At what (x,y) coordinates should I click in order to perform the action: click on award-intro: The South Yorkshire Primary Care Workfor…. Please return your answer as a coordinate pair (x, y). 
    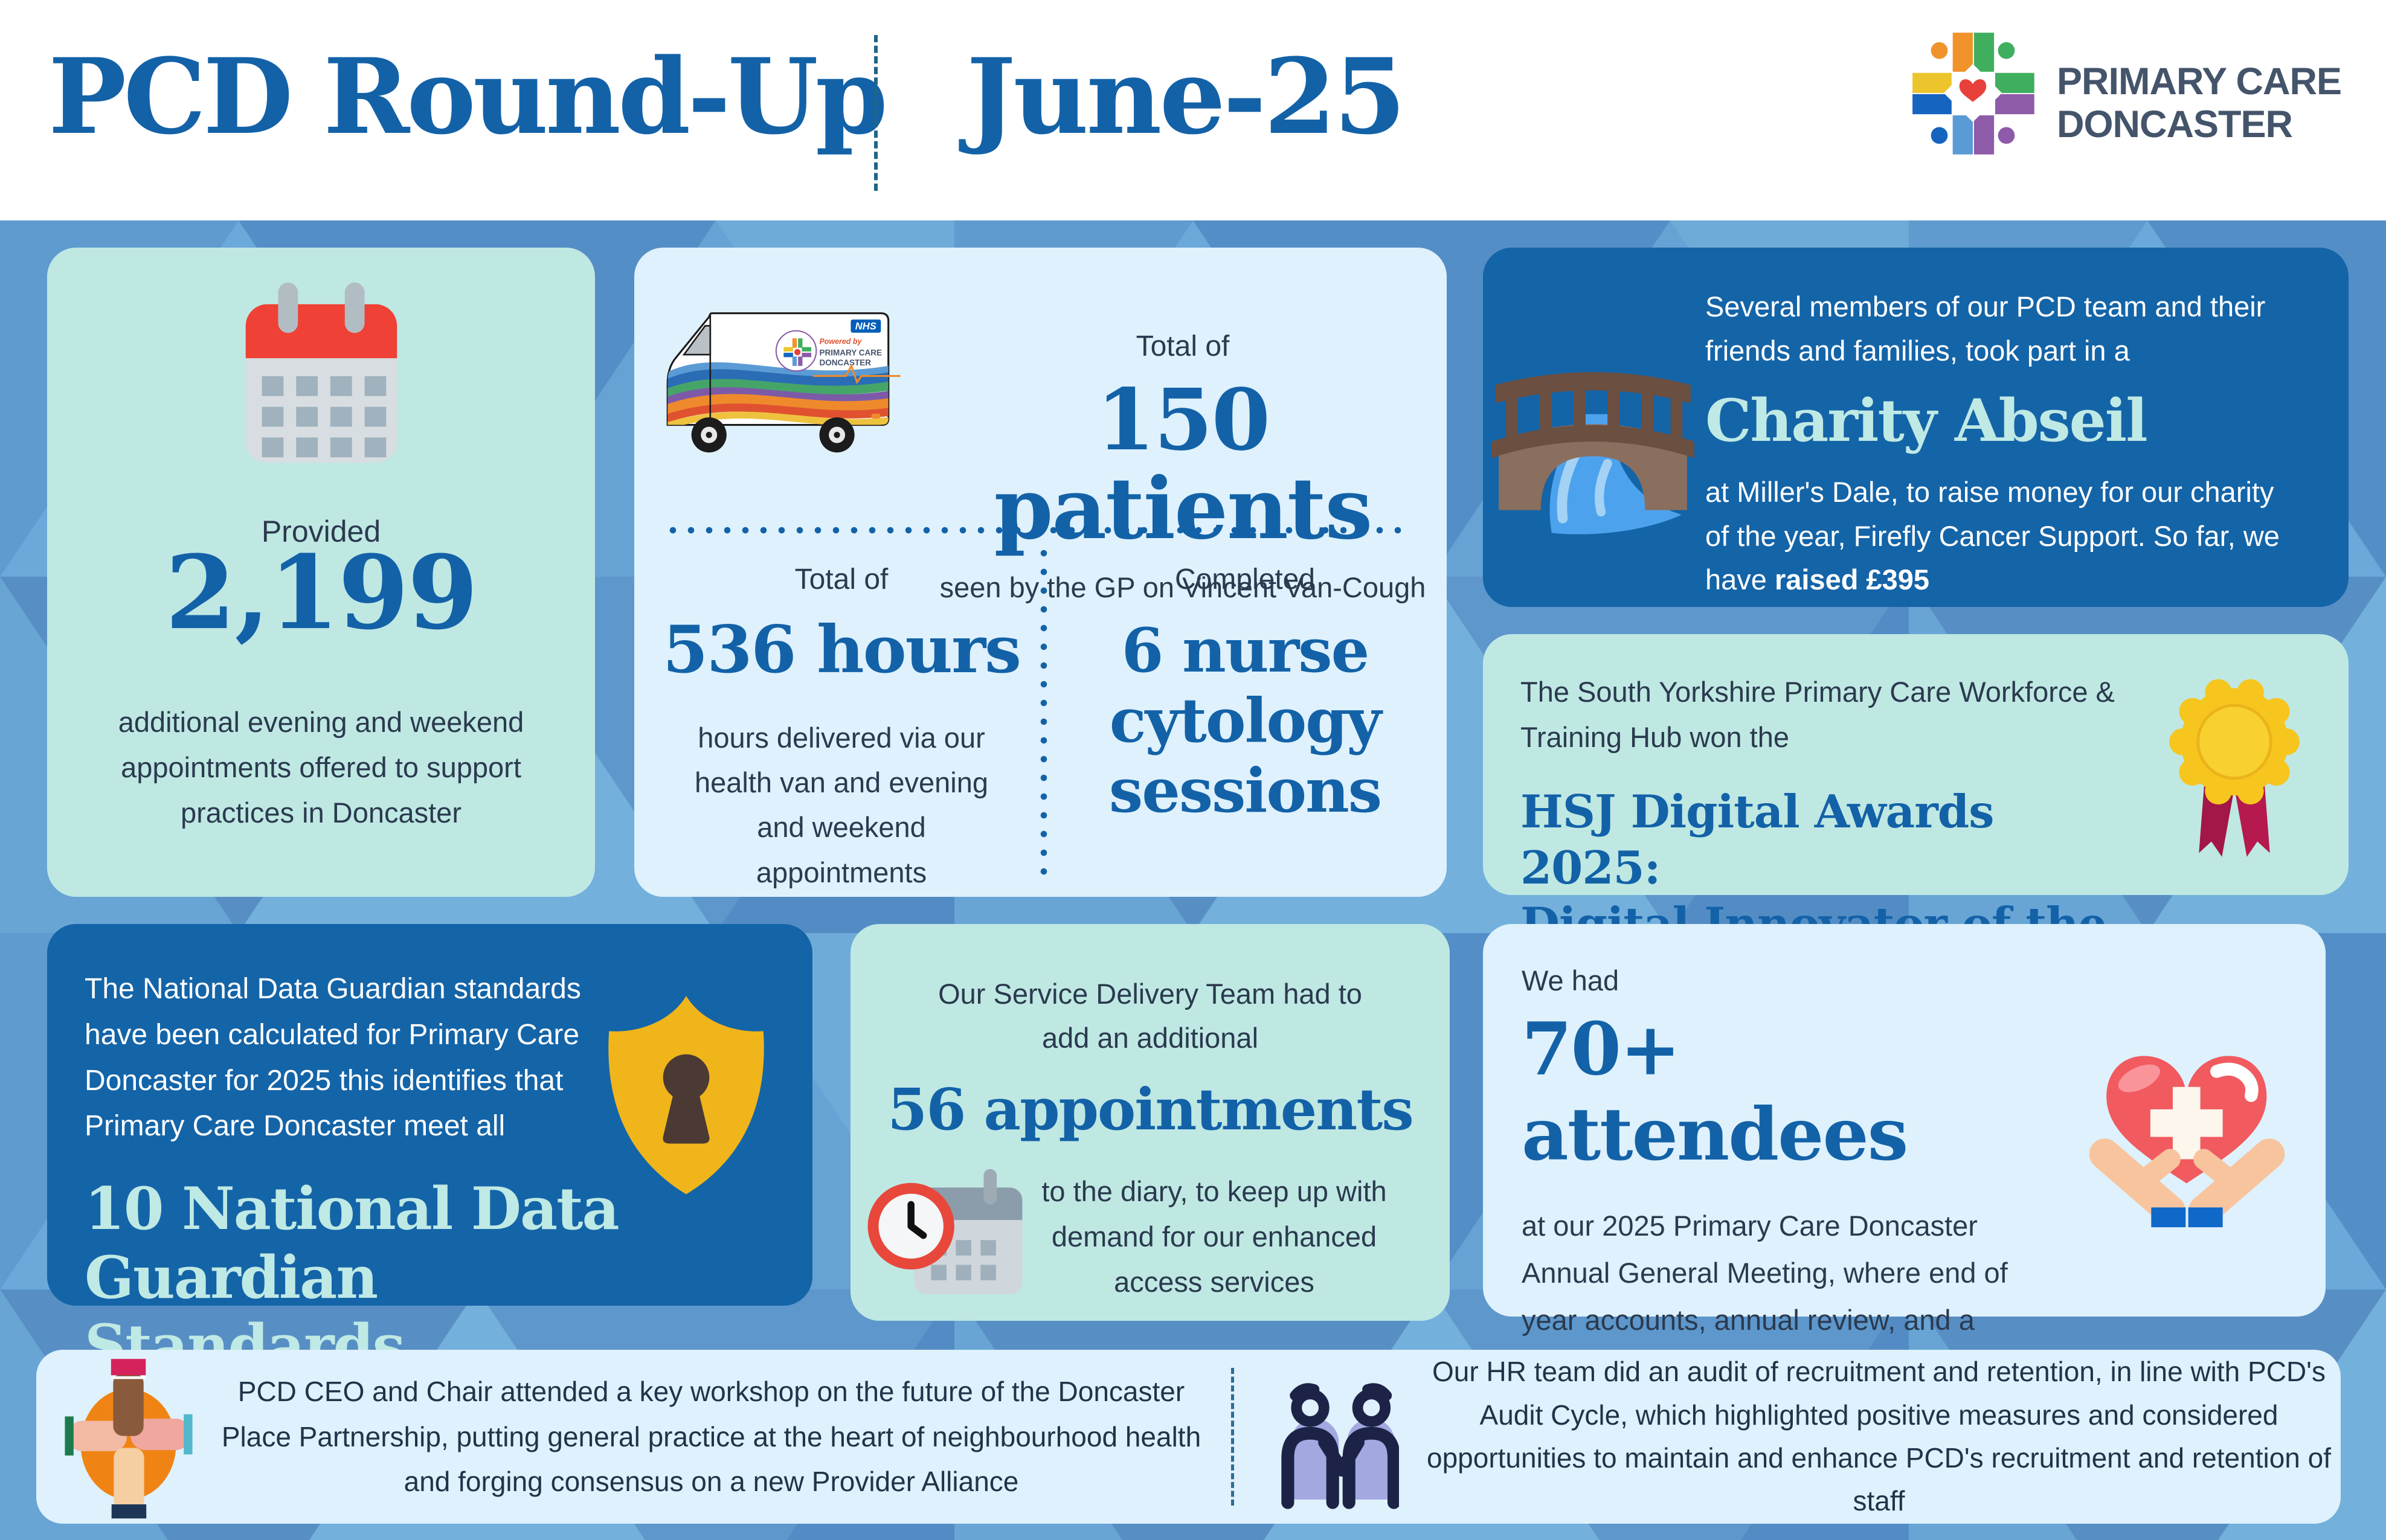
    Looking at the image, I should click on (1817, 715).